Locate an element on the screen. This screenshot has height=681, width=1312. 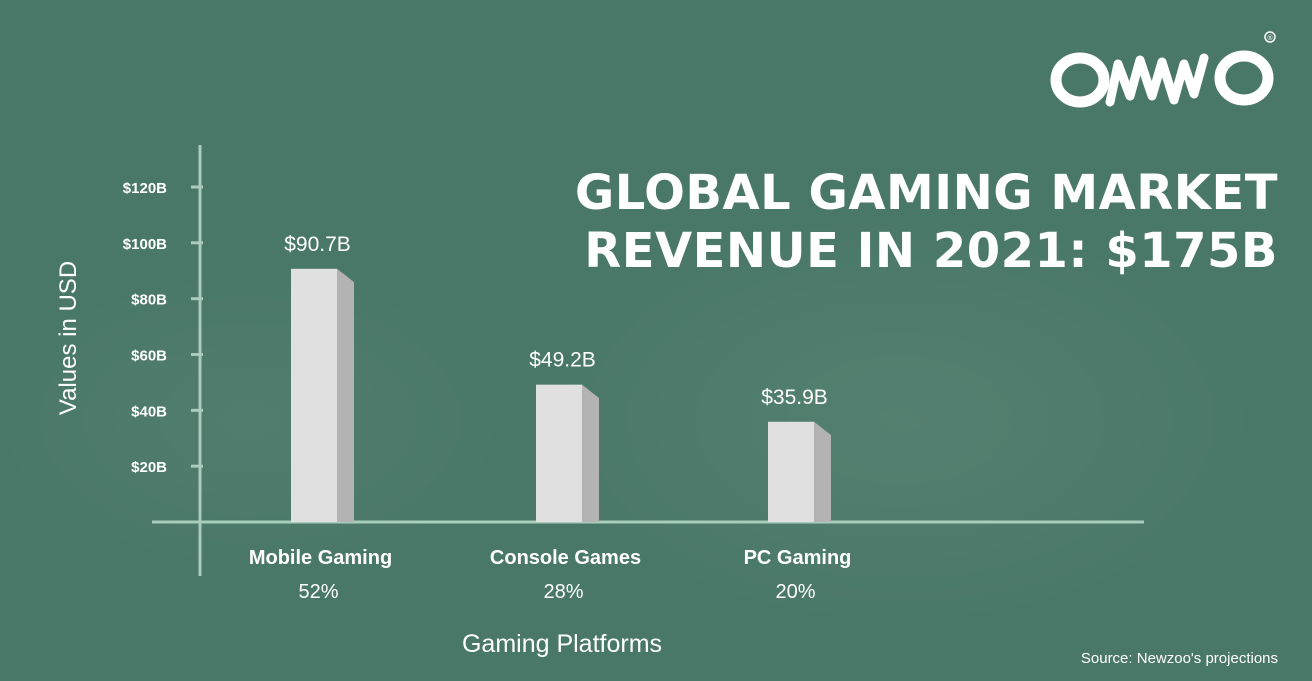
category-share: 20% is located at coordinates (795, 592).